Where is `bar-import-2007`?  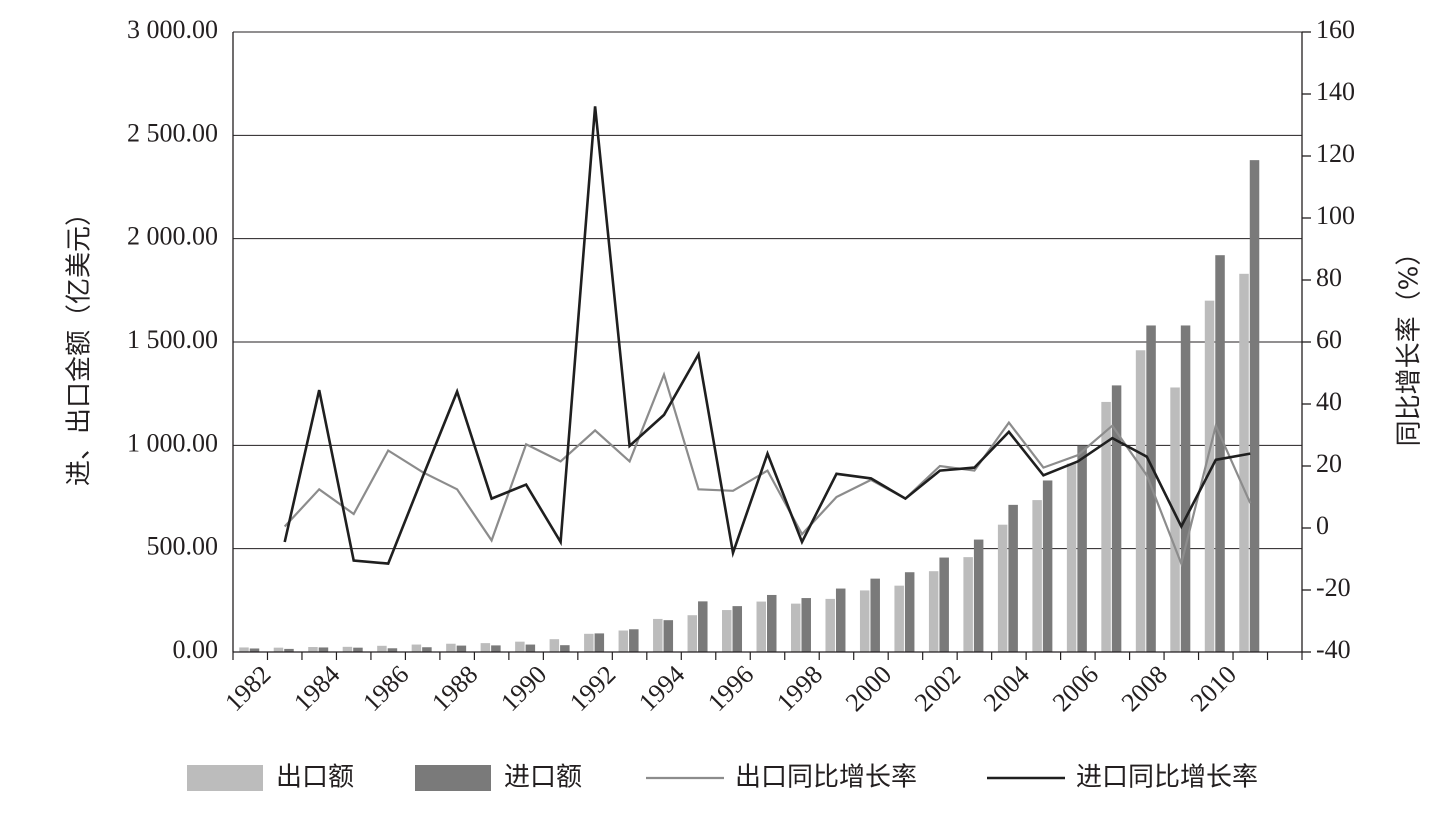 bar-import-2007 is located at coordinates (1116, 518).